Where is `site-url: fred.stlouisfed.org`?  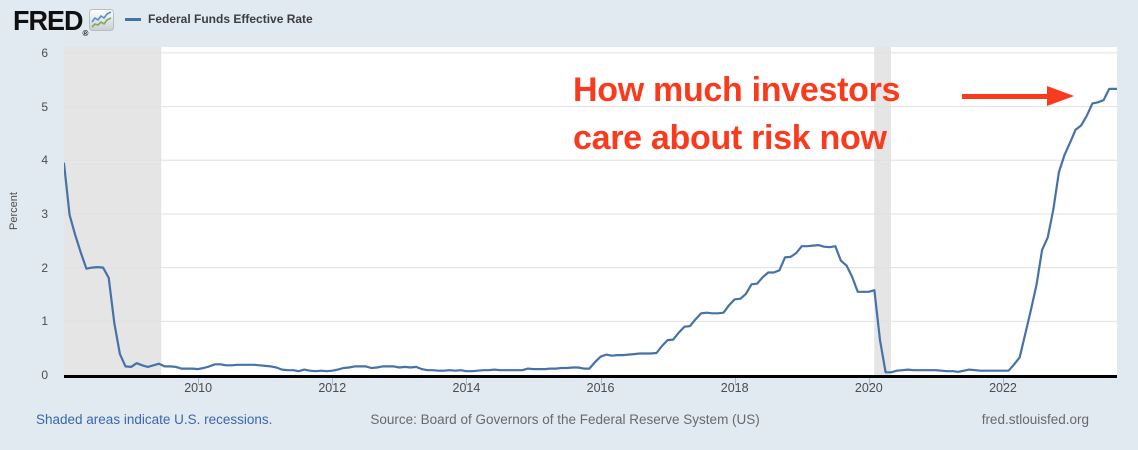 site-url: fred.stlouisfed.org is located at coordinates (1035, 419).